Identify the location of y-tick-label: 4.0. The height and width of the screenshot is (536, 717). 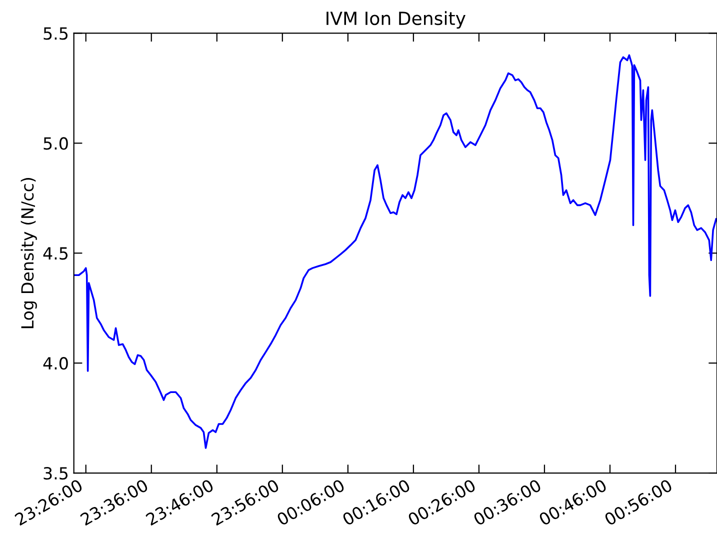
(55, 363).